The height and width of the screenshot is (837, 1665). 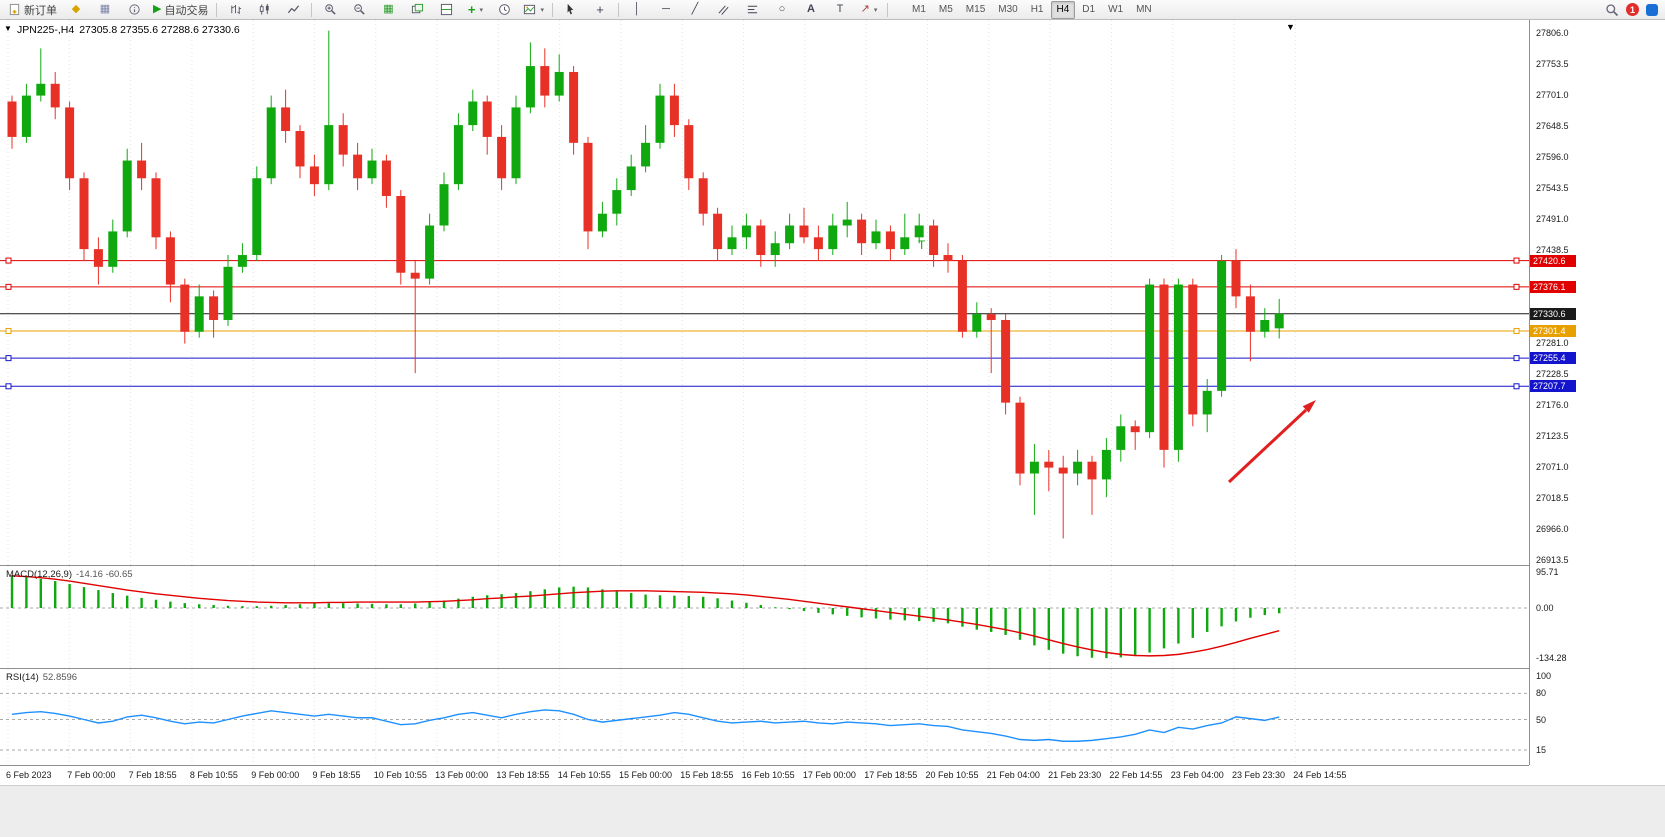 What do you see at coordinates (336, 775) in the screenshot?
I see `time-label: 9 Feb 18:55` at bounding box center [336, 775].